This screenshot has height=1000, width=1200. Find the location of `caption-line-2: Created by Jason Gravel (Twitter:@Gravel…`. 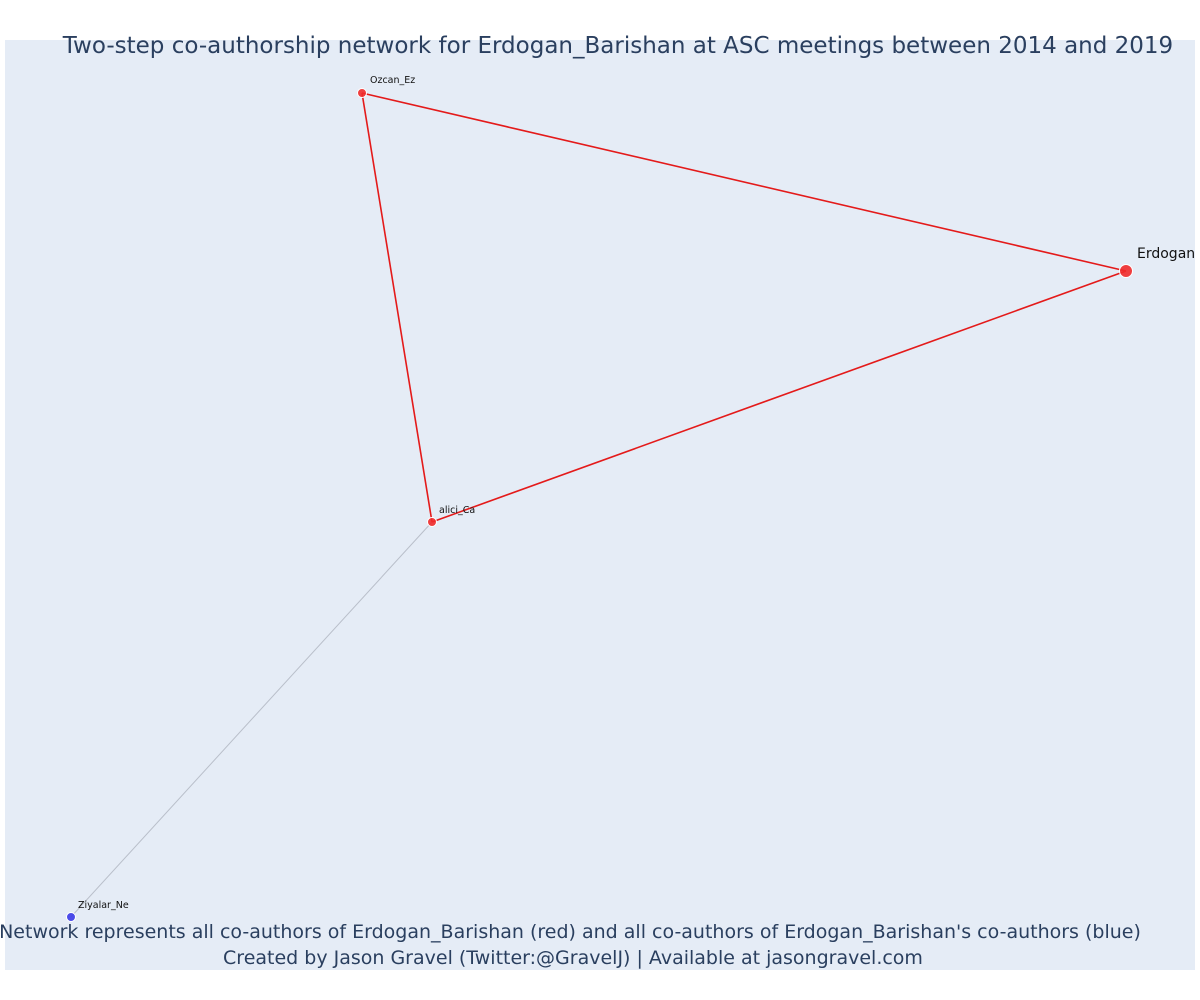

caption-line-2: Created by Jason Gravel (Twitter:@Gravel… is located at coordinates (573, 958).